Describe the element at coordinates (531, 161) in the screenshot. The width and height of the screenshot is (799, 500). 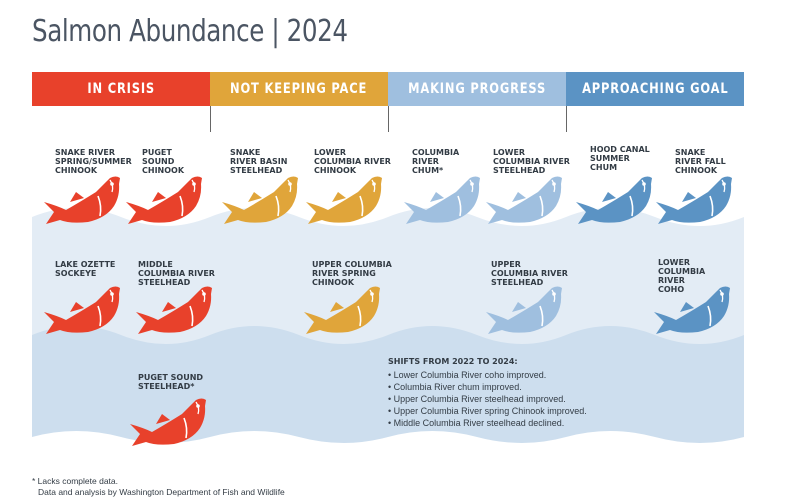
I see `label-lower-columbia-river-steelhead: LOWER COLUMBIA RIVER STEELHEAD` at that location.